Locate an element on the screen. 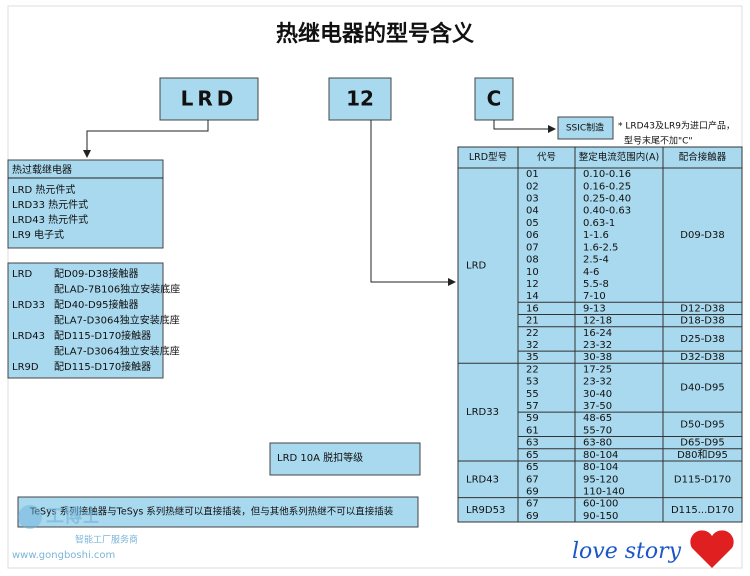  contactor-cell: D09-D38 is located at coordinates (702, 235).